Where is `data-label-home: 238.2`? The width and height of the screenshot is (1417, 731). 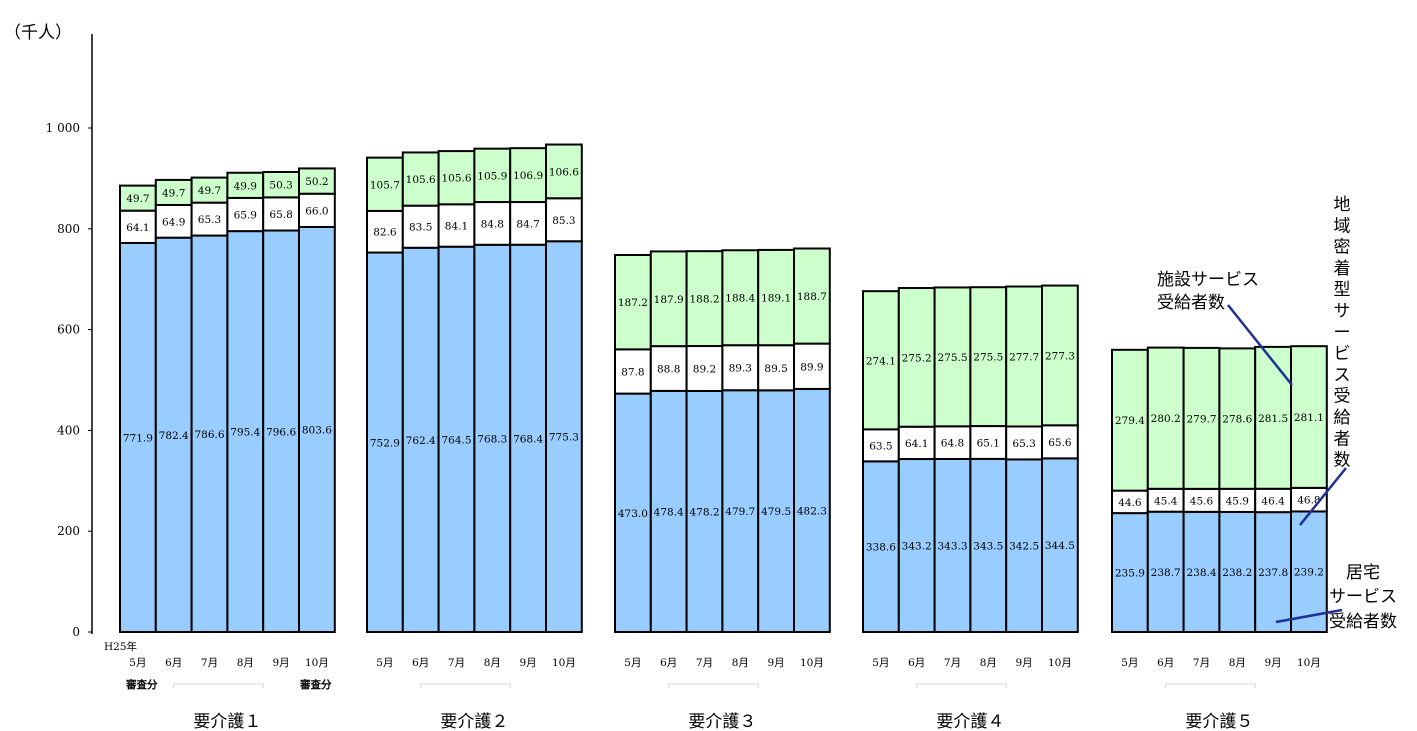
data-label-home: 238.2 is located at coordinates (1237, 573).